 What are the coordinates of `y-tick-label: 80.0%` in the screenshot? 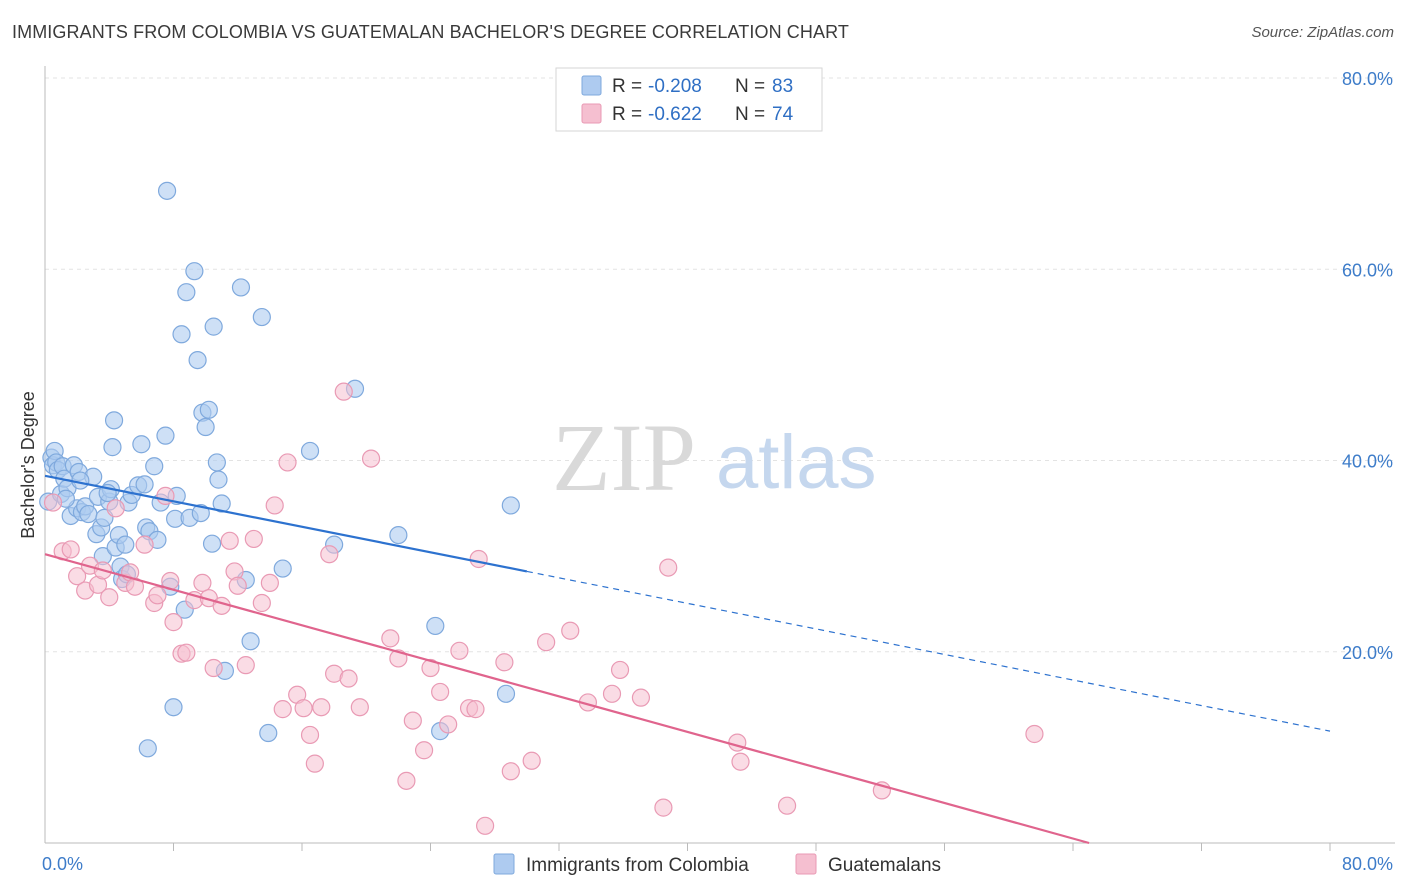 It's located at (1367, 79).